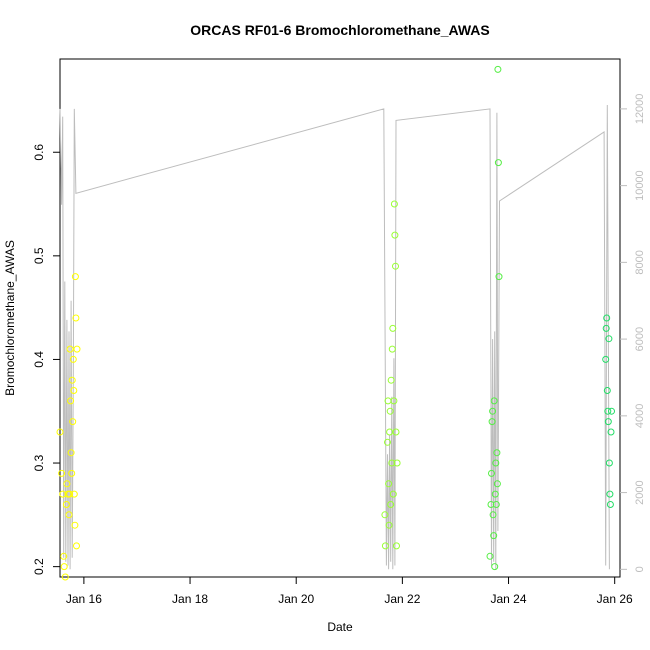 Image resolution: width=650 pixels, height=650 pixels. What do you see at coordinates (640, 569) in the screenshot?
I see `y2-tick-label: 0` at bounding box center [640, 569].